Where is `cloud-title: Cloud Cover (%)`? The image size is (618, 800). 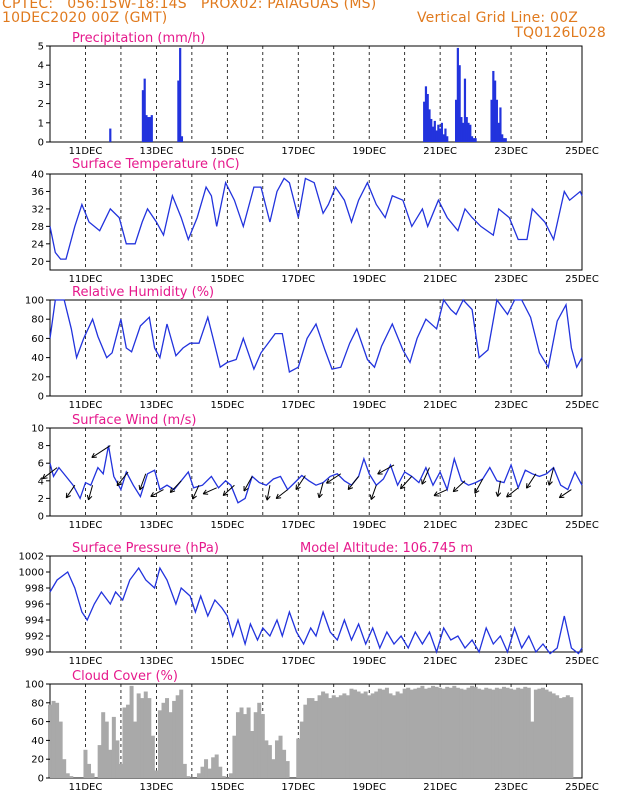
cloud-title: Cloud Cover (%) is located at coordinates (125, 676).